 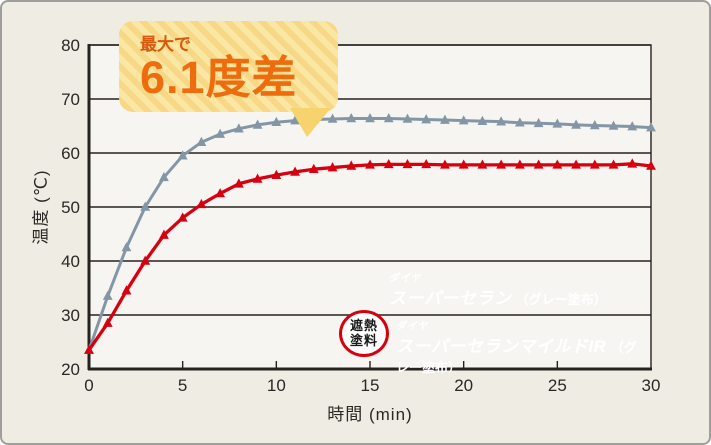 What do you see at coordinates (651, 385) in the screenshot?
I see `tick-label-x-30: 30` at bounding box center [651, 385].